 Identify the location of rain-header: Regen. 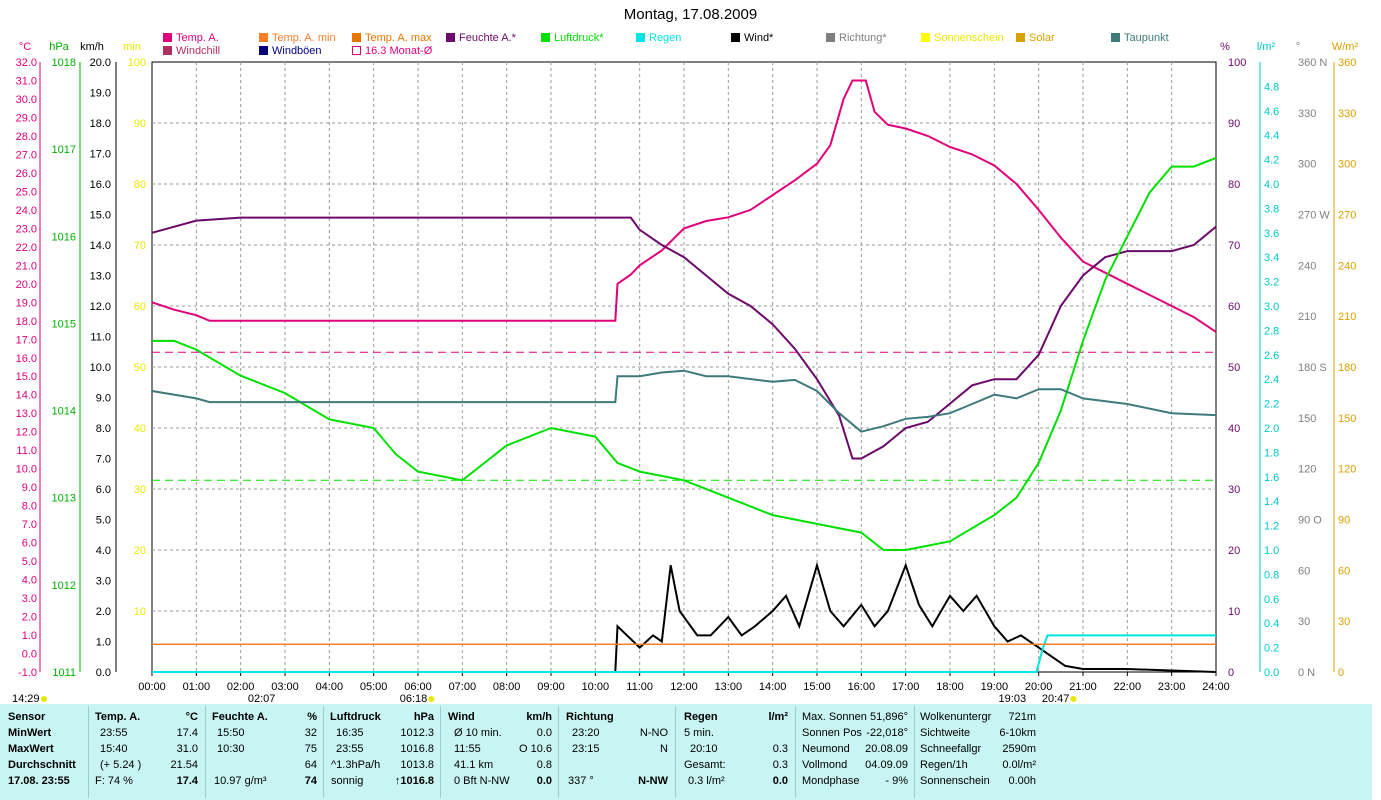
(701, 717).